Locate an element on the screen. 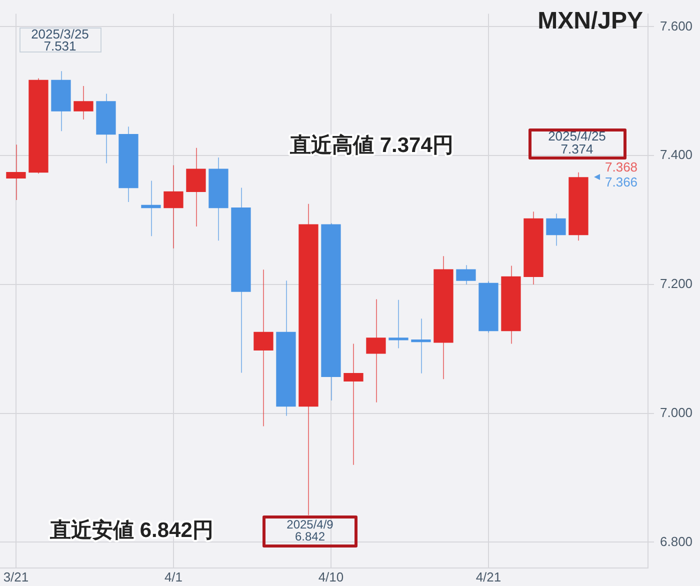 This screenshot has height=586, width=700. annotation: 2025/4/9 is located at coordinates (310, 524).